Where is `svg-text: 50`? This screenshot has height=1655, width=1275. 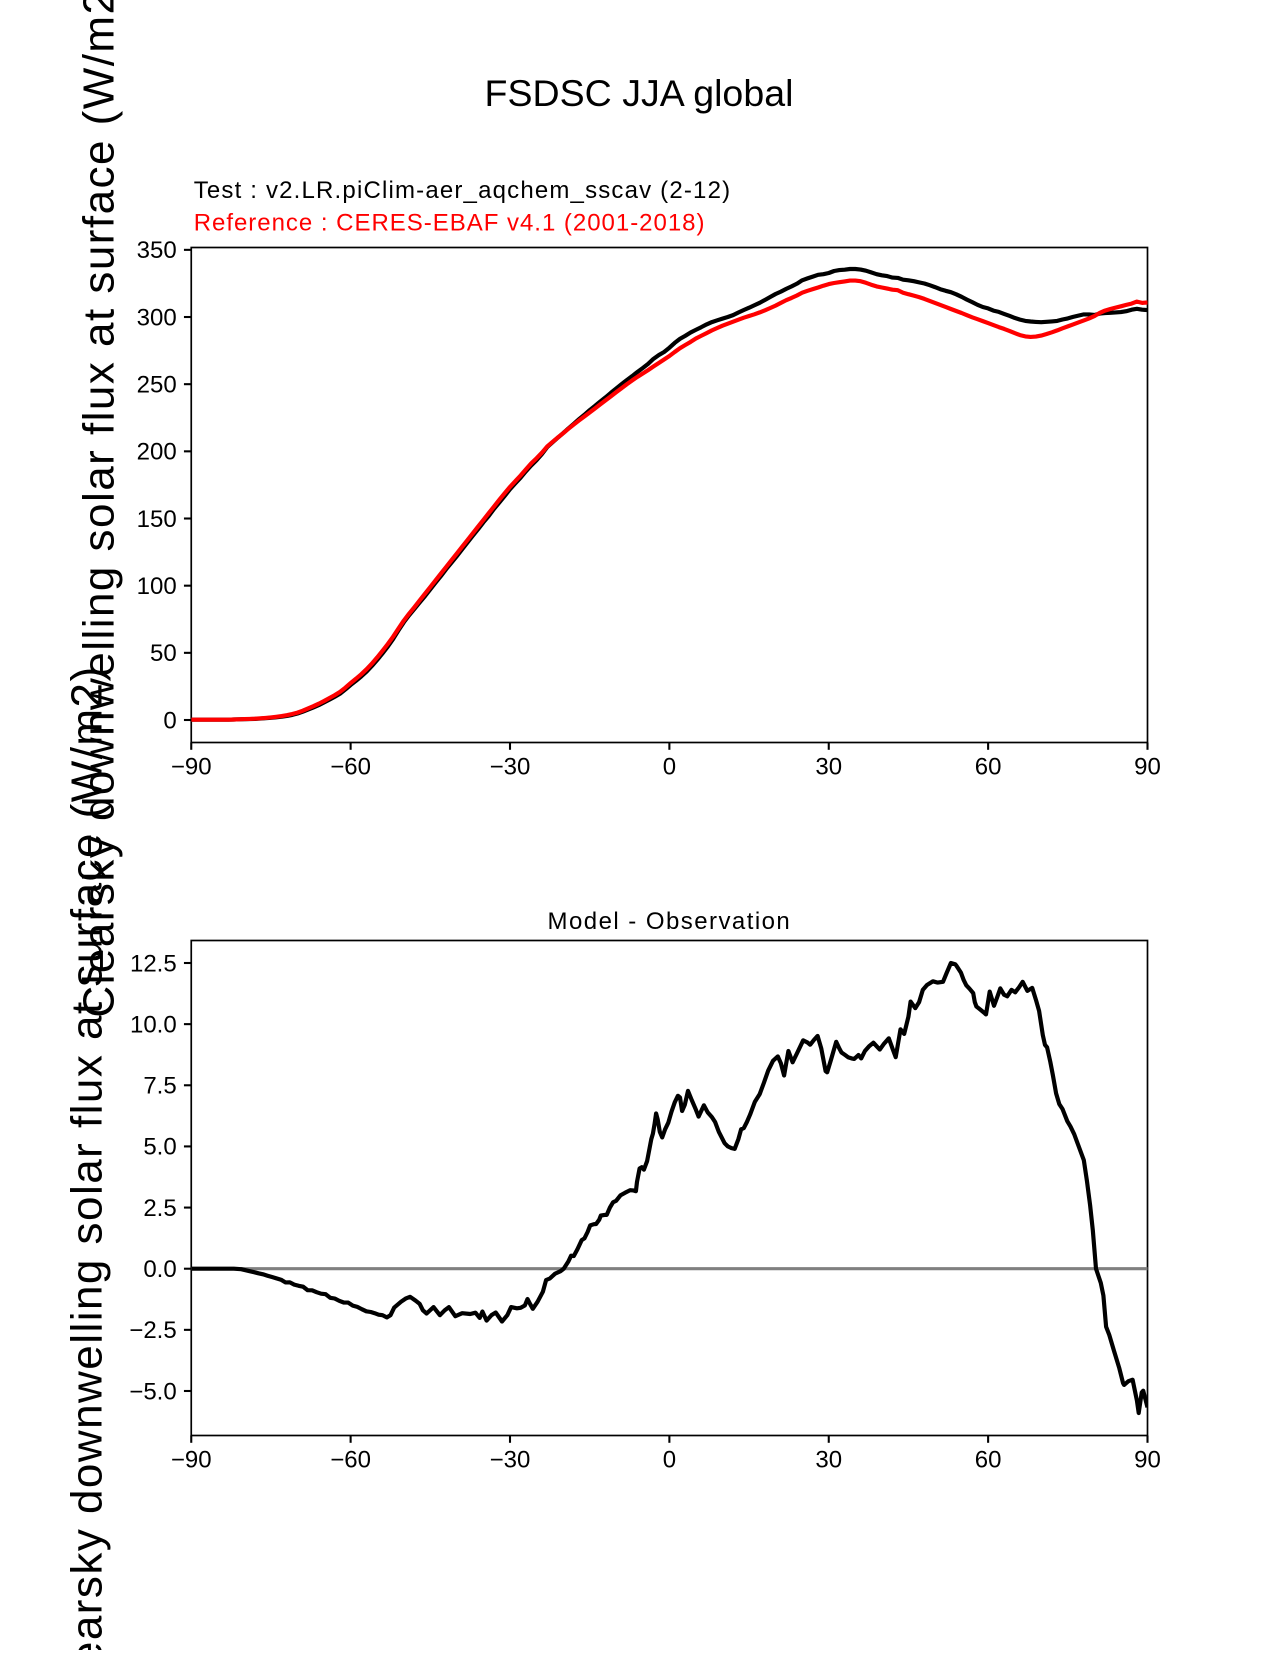 svg-text: 50 is located at coordinates (163, 653).